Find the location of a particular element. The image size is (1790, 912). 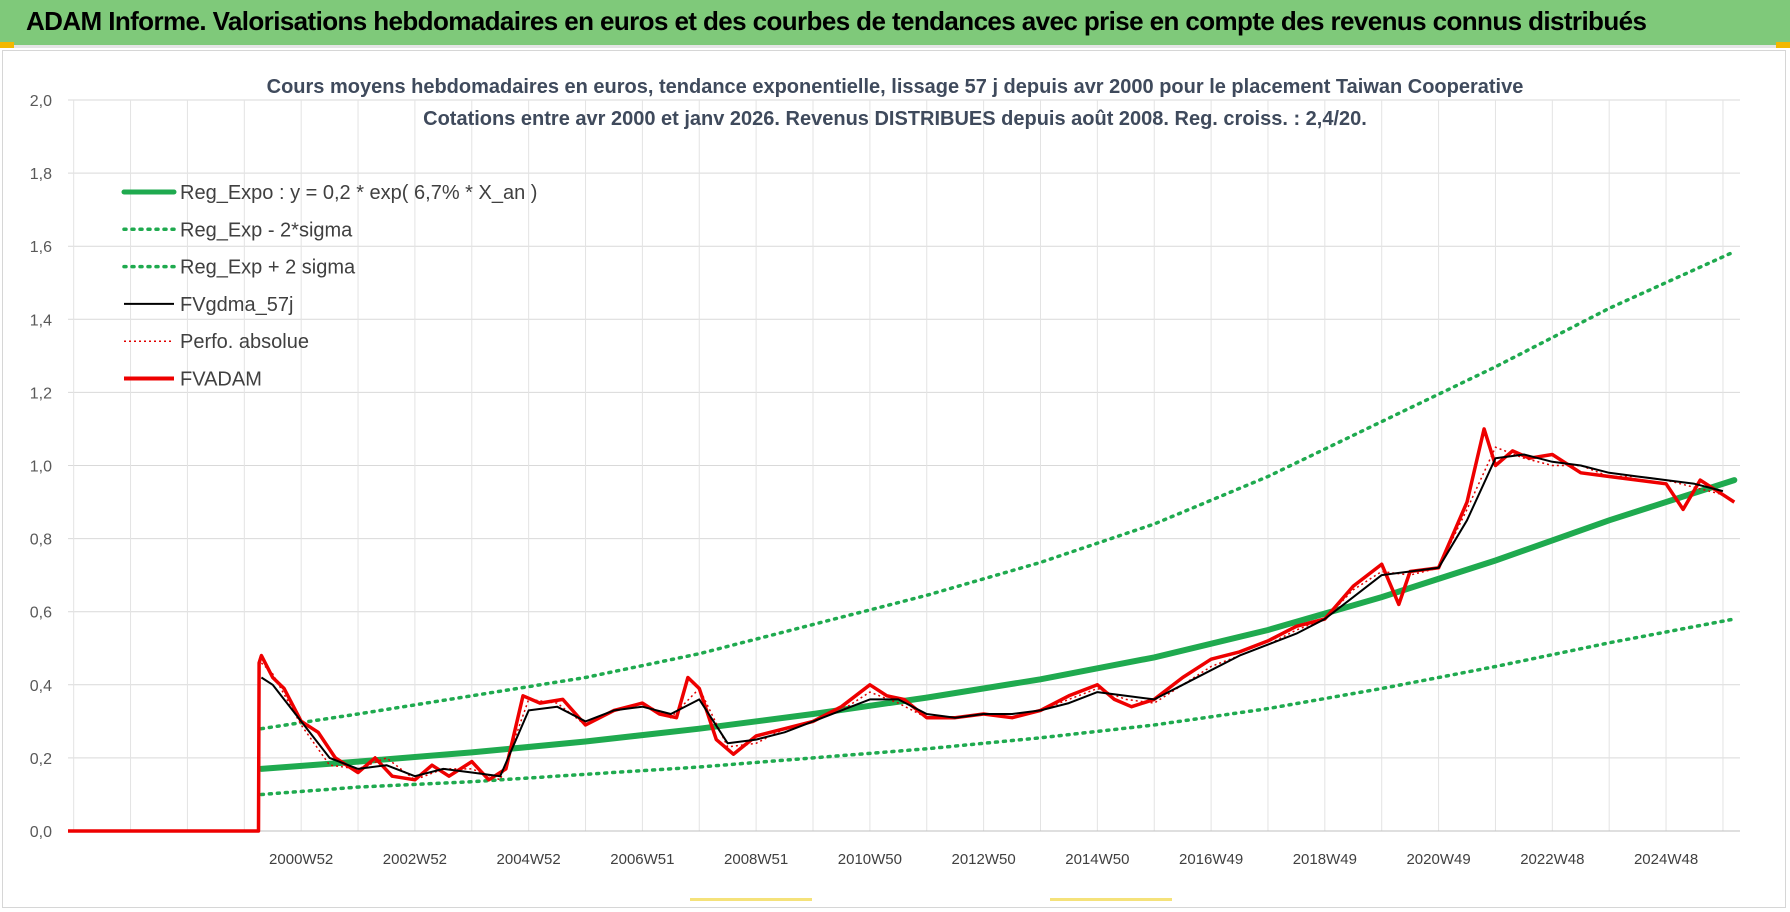

y-tick-label: 1,0 is located at coordinates (41, 467).